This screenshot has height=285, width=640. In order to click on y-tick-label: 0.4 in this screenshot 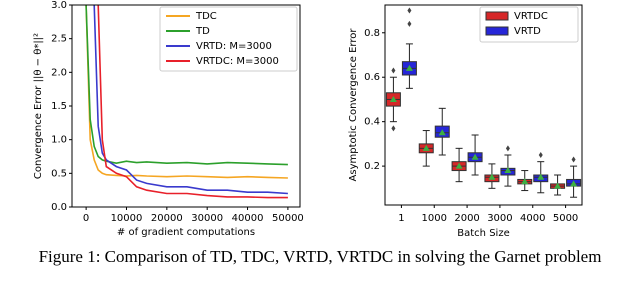, I will do `click(372, 122)`.